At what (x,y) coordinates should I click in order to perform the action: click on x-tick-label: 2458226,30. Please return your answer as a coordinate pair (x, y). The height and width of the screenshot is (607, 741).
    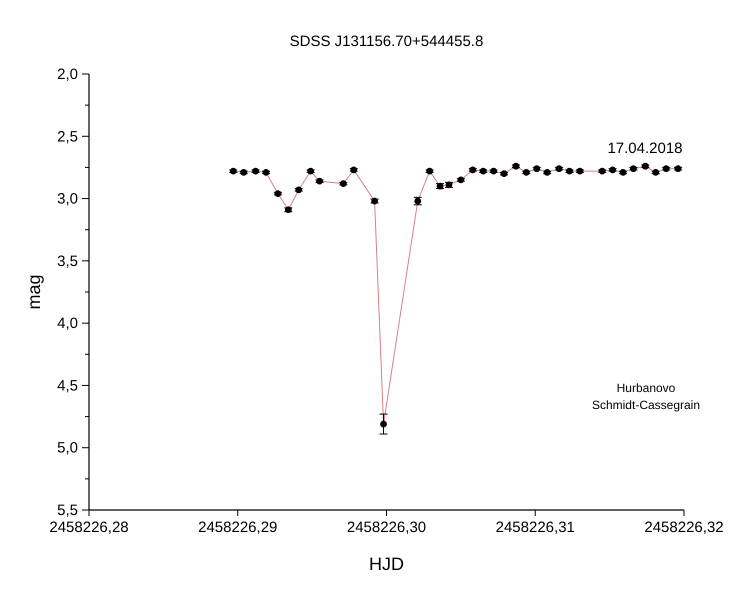
    Looking at the image, I should click on (386, 527).